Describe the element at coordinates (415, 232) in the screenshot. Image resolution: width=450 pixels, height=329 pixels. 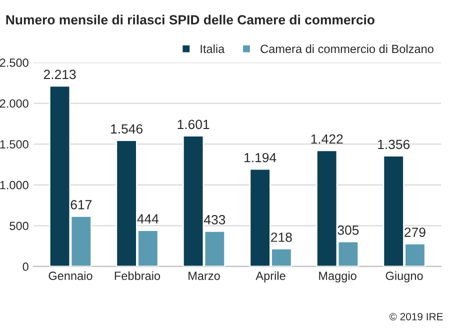
I see `data-label: 279` at that location.